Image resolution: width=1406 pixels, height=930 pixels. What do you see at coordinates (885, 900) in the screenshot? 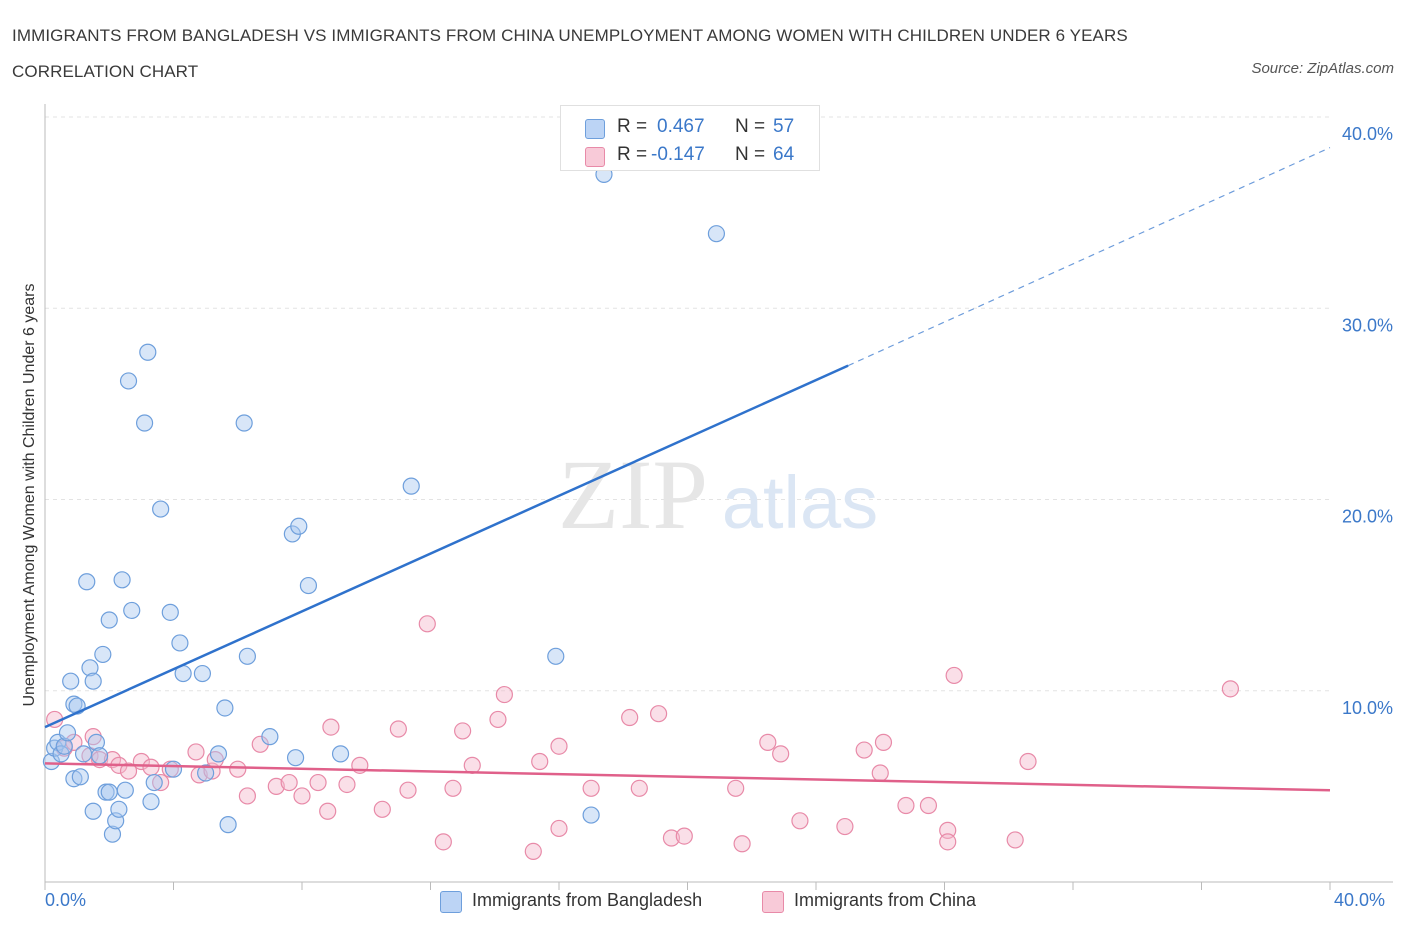
I see `china-legend-label: Immigrants from China` at bounding box center [885, 900].